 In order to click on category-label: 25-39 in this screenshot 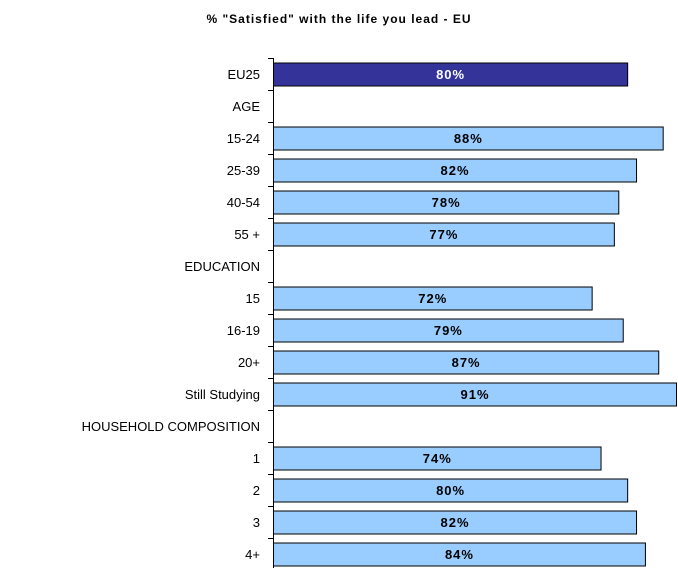, I will do `click(243, 170)`.